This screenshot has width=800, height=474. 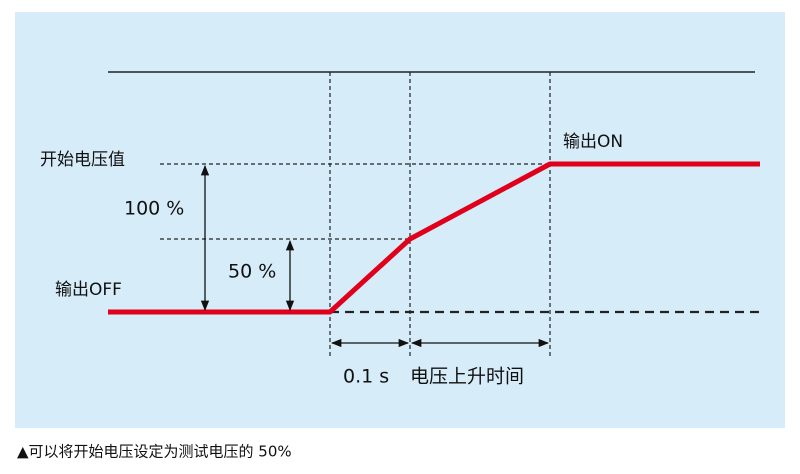 What do you see at coordinates (252, 272) in the screenshot?
I see `label: 50 %` at bounding box center [252, 272].